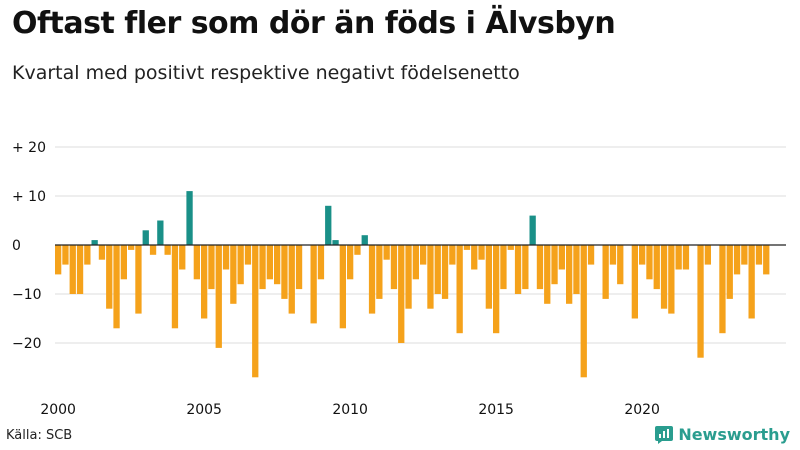 This screenshot has height=450, width=800. I want to click on x-tick-label: 2010, so click(350, 410).